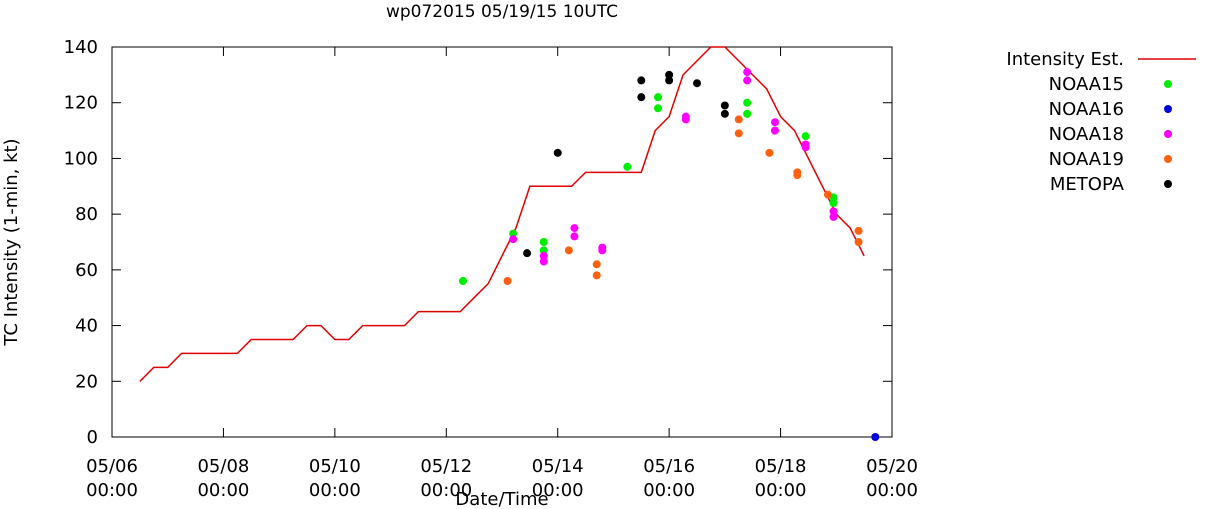 The width and height of the screenshot is (1211, 509). Describe the element at coordinates (86, 381) in the screenshot. I see `y-tick-label: 20` at that location.